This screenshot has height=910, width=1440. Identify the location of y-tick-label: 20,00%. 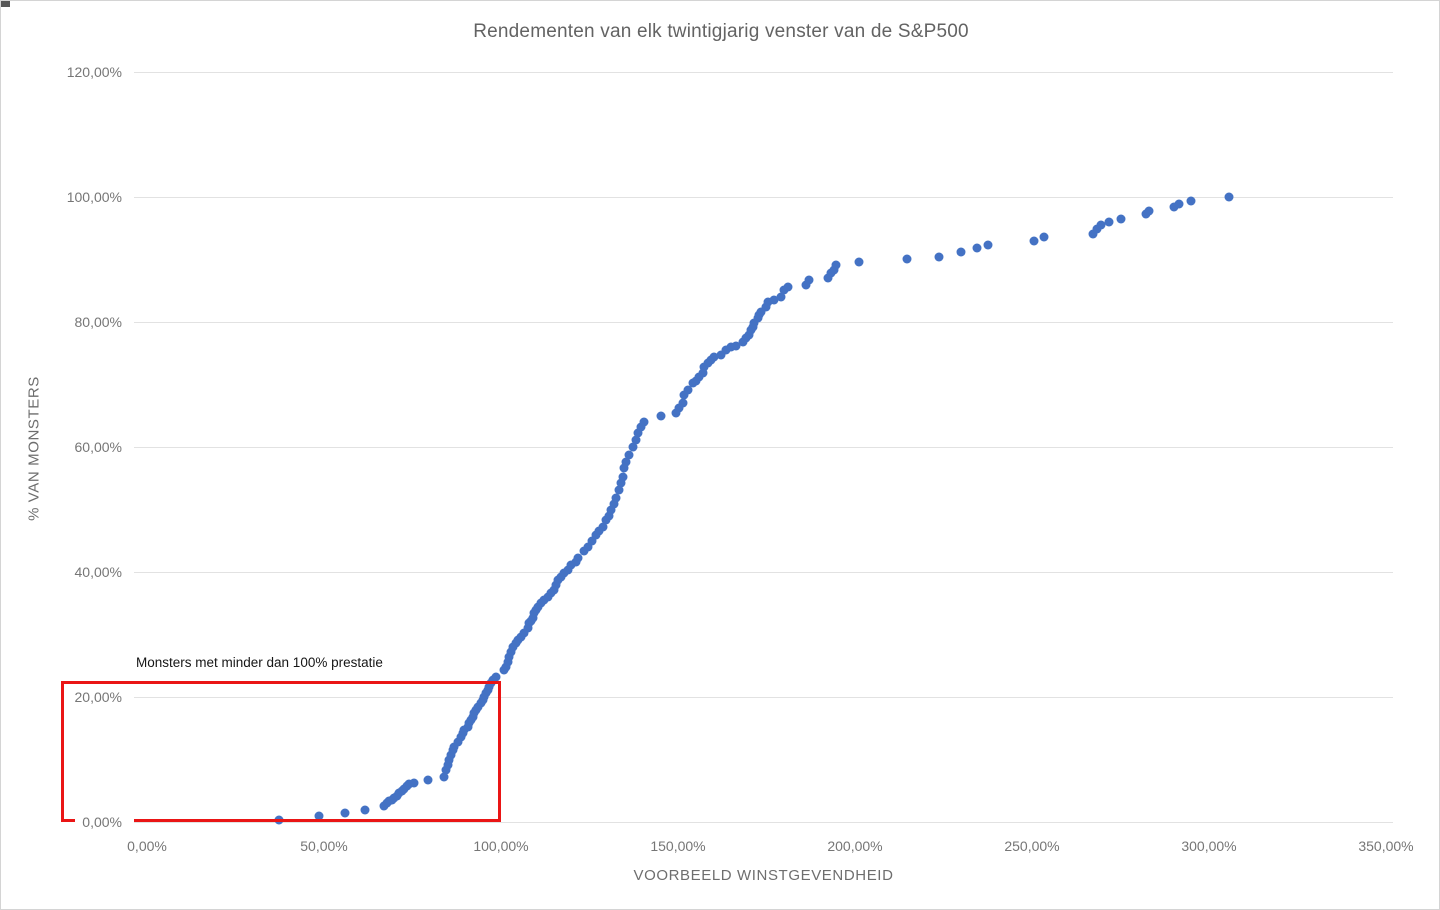
(98, 697).